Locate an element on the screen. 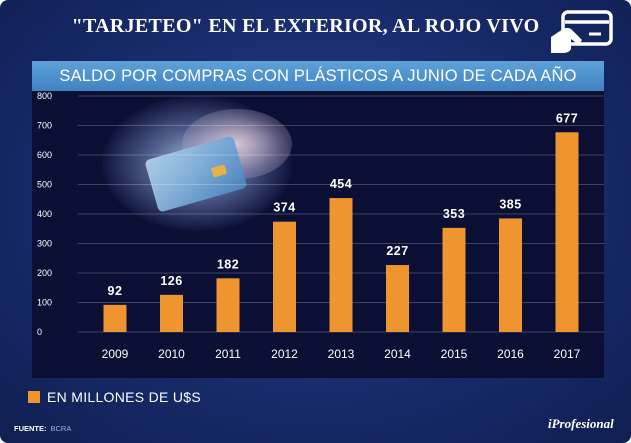  x-tick-label-2016: 2016 is located at coordinates (510, 354).